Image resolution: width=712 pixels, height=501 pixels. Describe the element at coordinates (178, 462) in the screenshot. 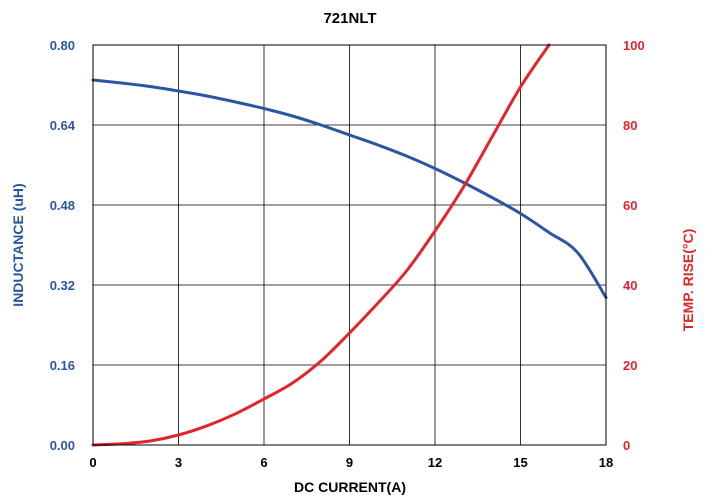

I see `x-tick-label: 3` at that location.